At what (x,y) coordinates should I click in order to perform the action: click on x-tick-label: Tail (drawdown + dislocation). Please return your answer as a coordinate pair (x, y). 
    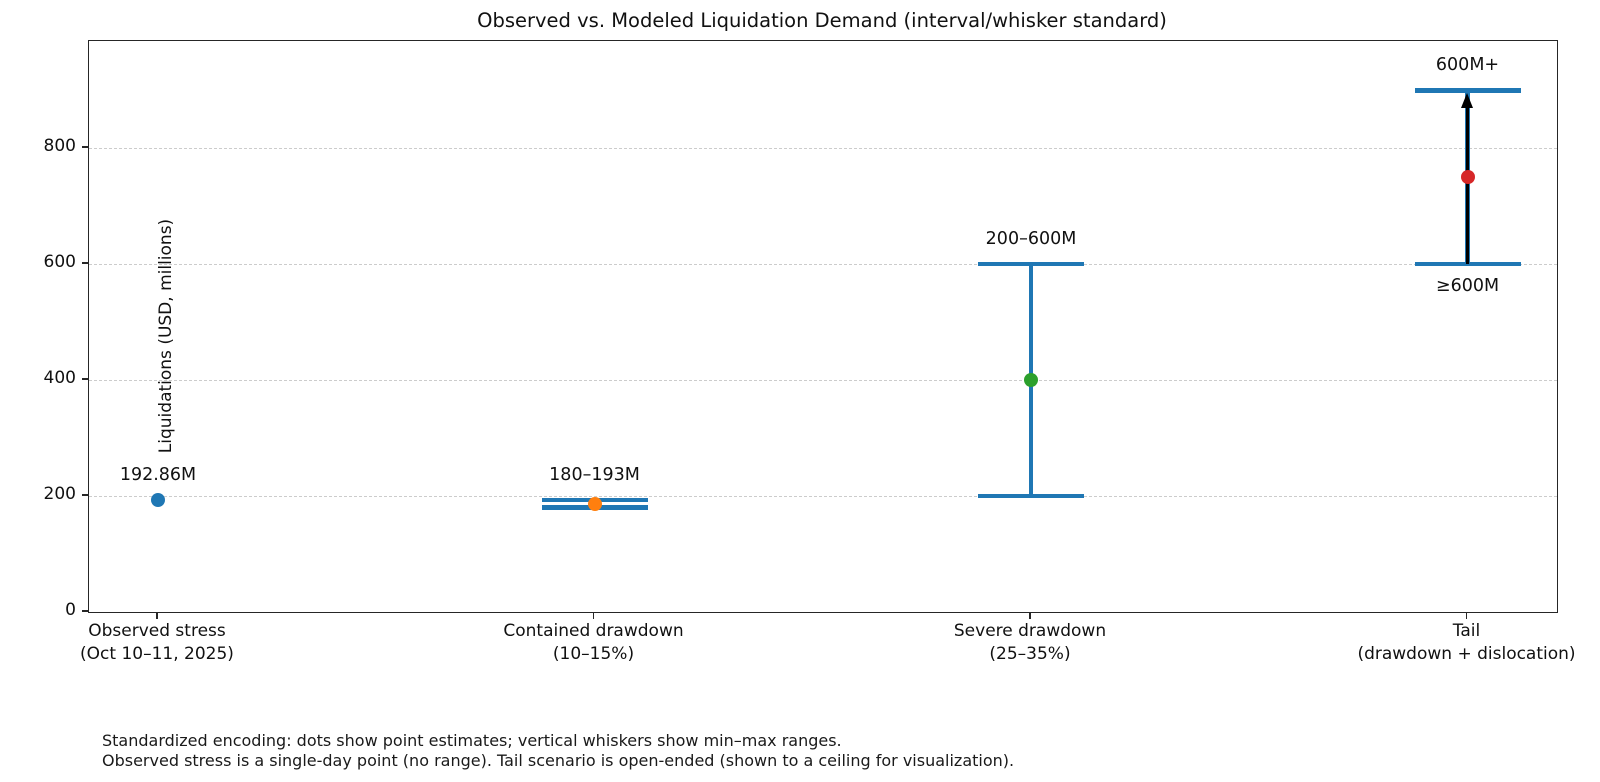
    Looking at the image, I should click on (1466, 642).